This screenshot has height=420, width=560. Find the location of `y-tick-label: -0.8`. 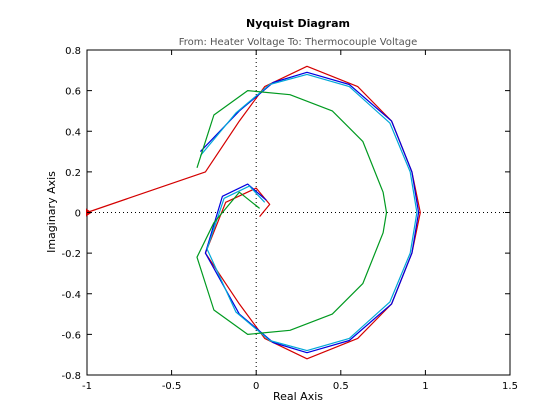

y-tick-label: -0.8 is located at coordinates (71, 376).